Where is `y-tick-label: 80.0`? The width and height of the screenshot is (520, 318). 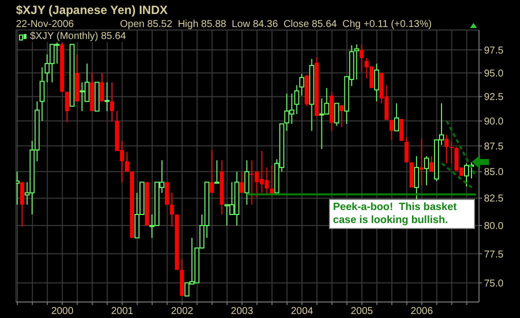
y-tick-label: 80.0 is located at coordinates (494, 226).